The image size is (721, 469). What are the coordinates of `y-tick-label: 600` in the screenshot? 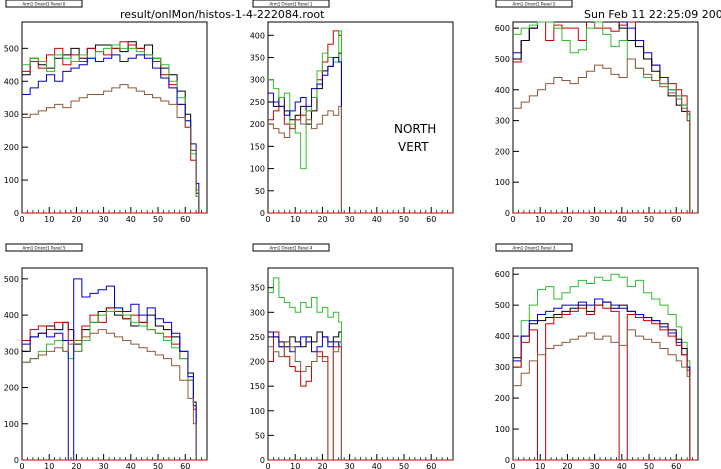 It's located at (502, 274).